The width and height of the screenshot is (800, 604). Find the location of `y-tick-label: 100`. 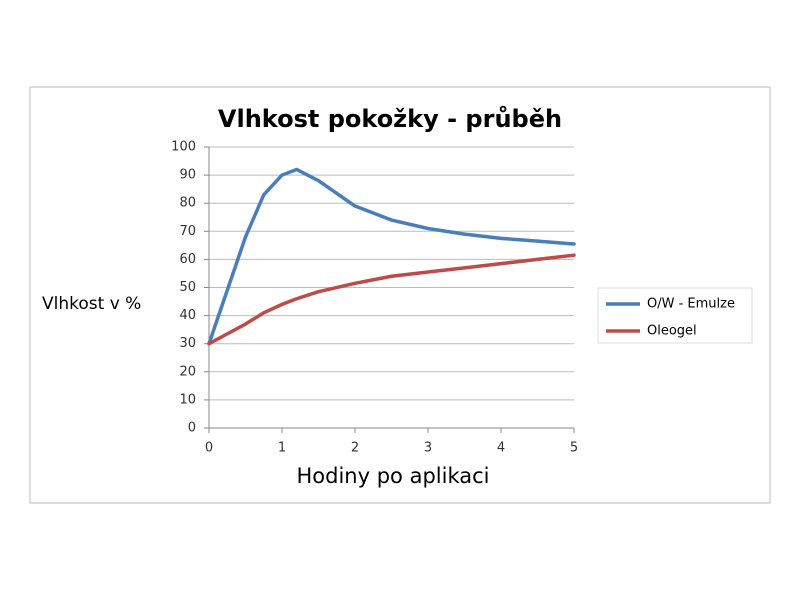

y-tick-label: 100 is located at coordinates (183, 147).